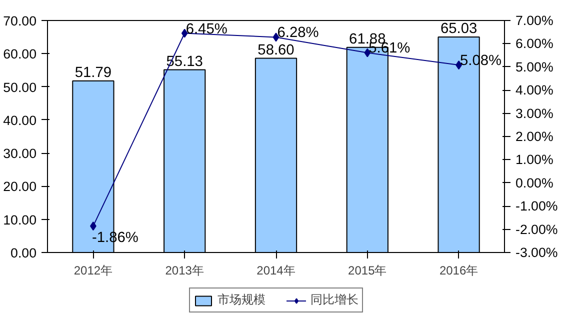 The height and width of the screenshot is (333, 564). I want to click on y2-tick-label: 4.00%, so click(535, 90).